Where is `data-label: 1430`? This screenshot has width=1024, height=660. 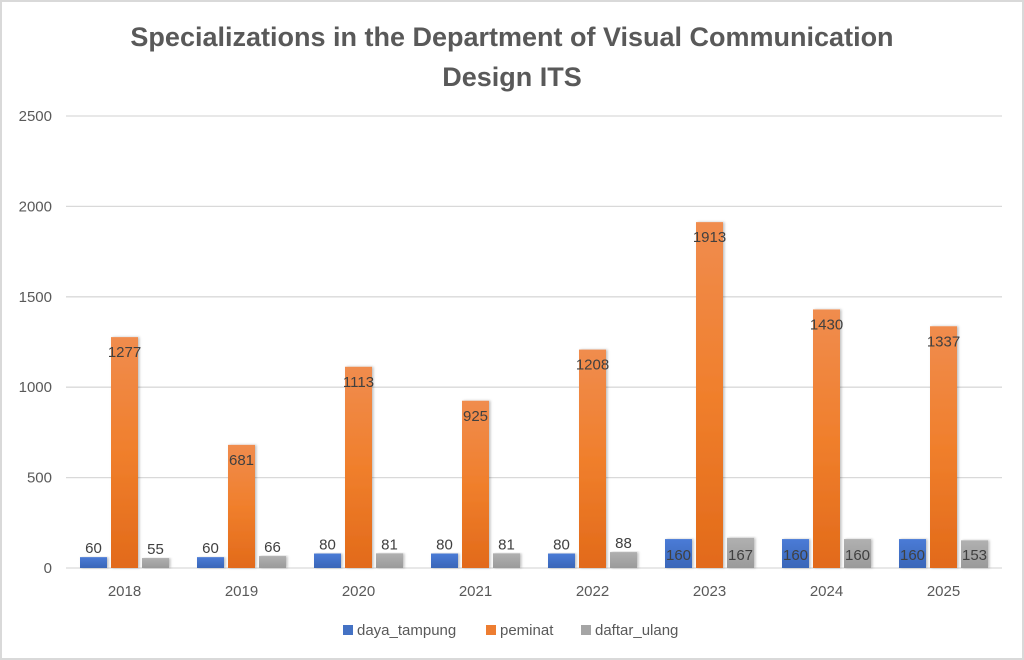 data-label: 1430 is located at coordinates (826, 324).